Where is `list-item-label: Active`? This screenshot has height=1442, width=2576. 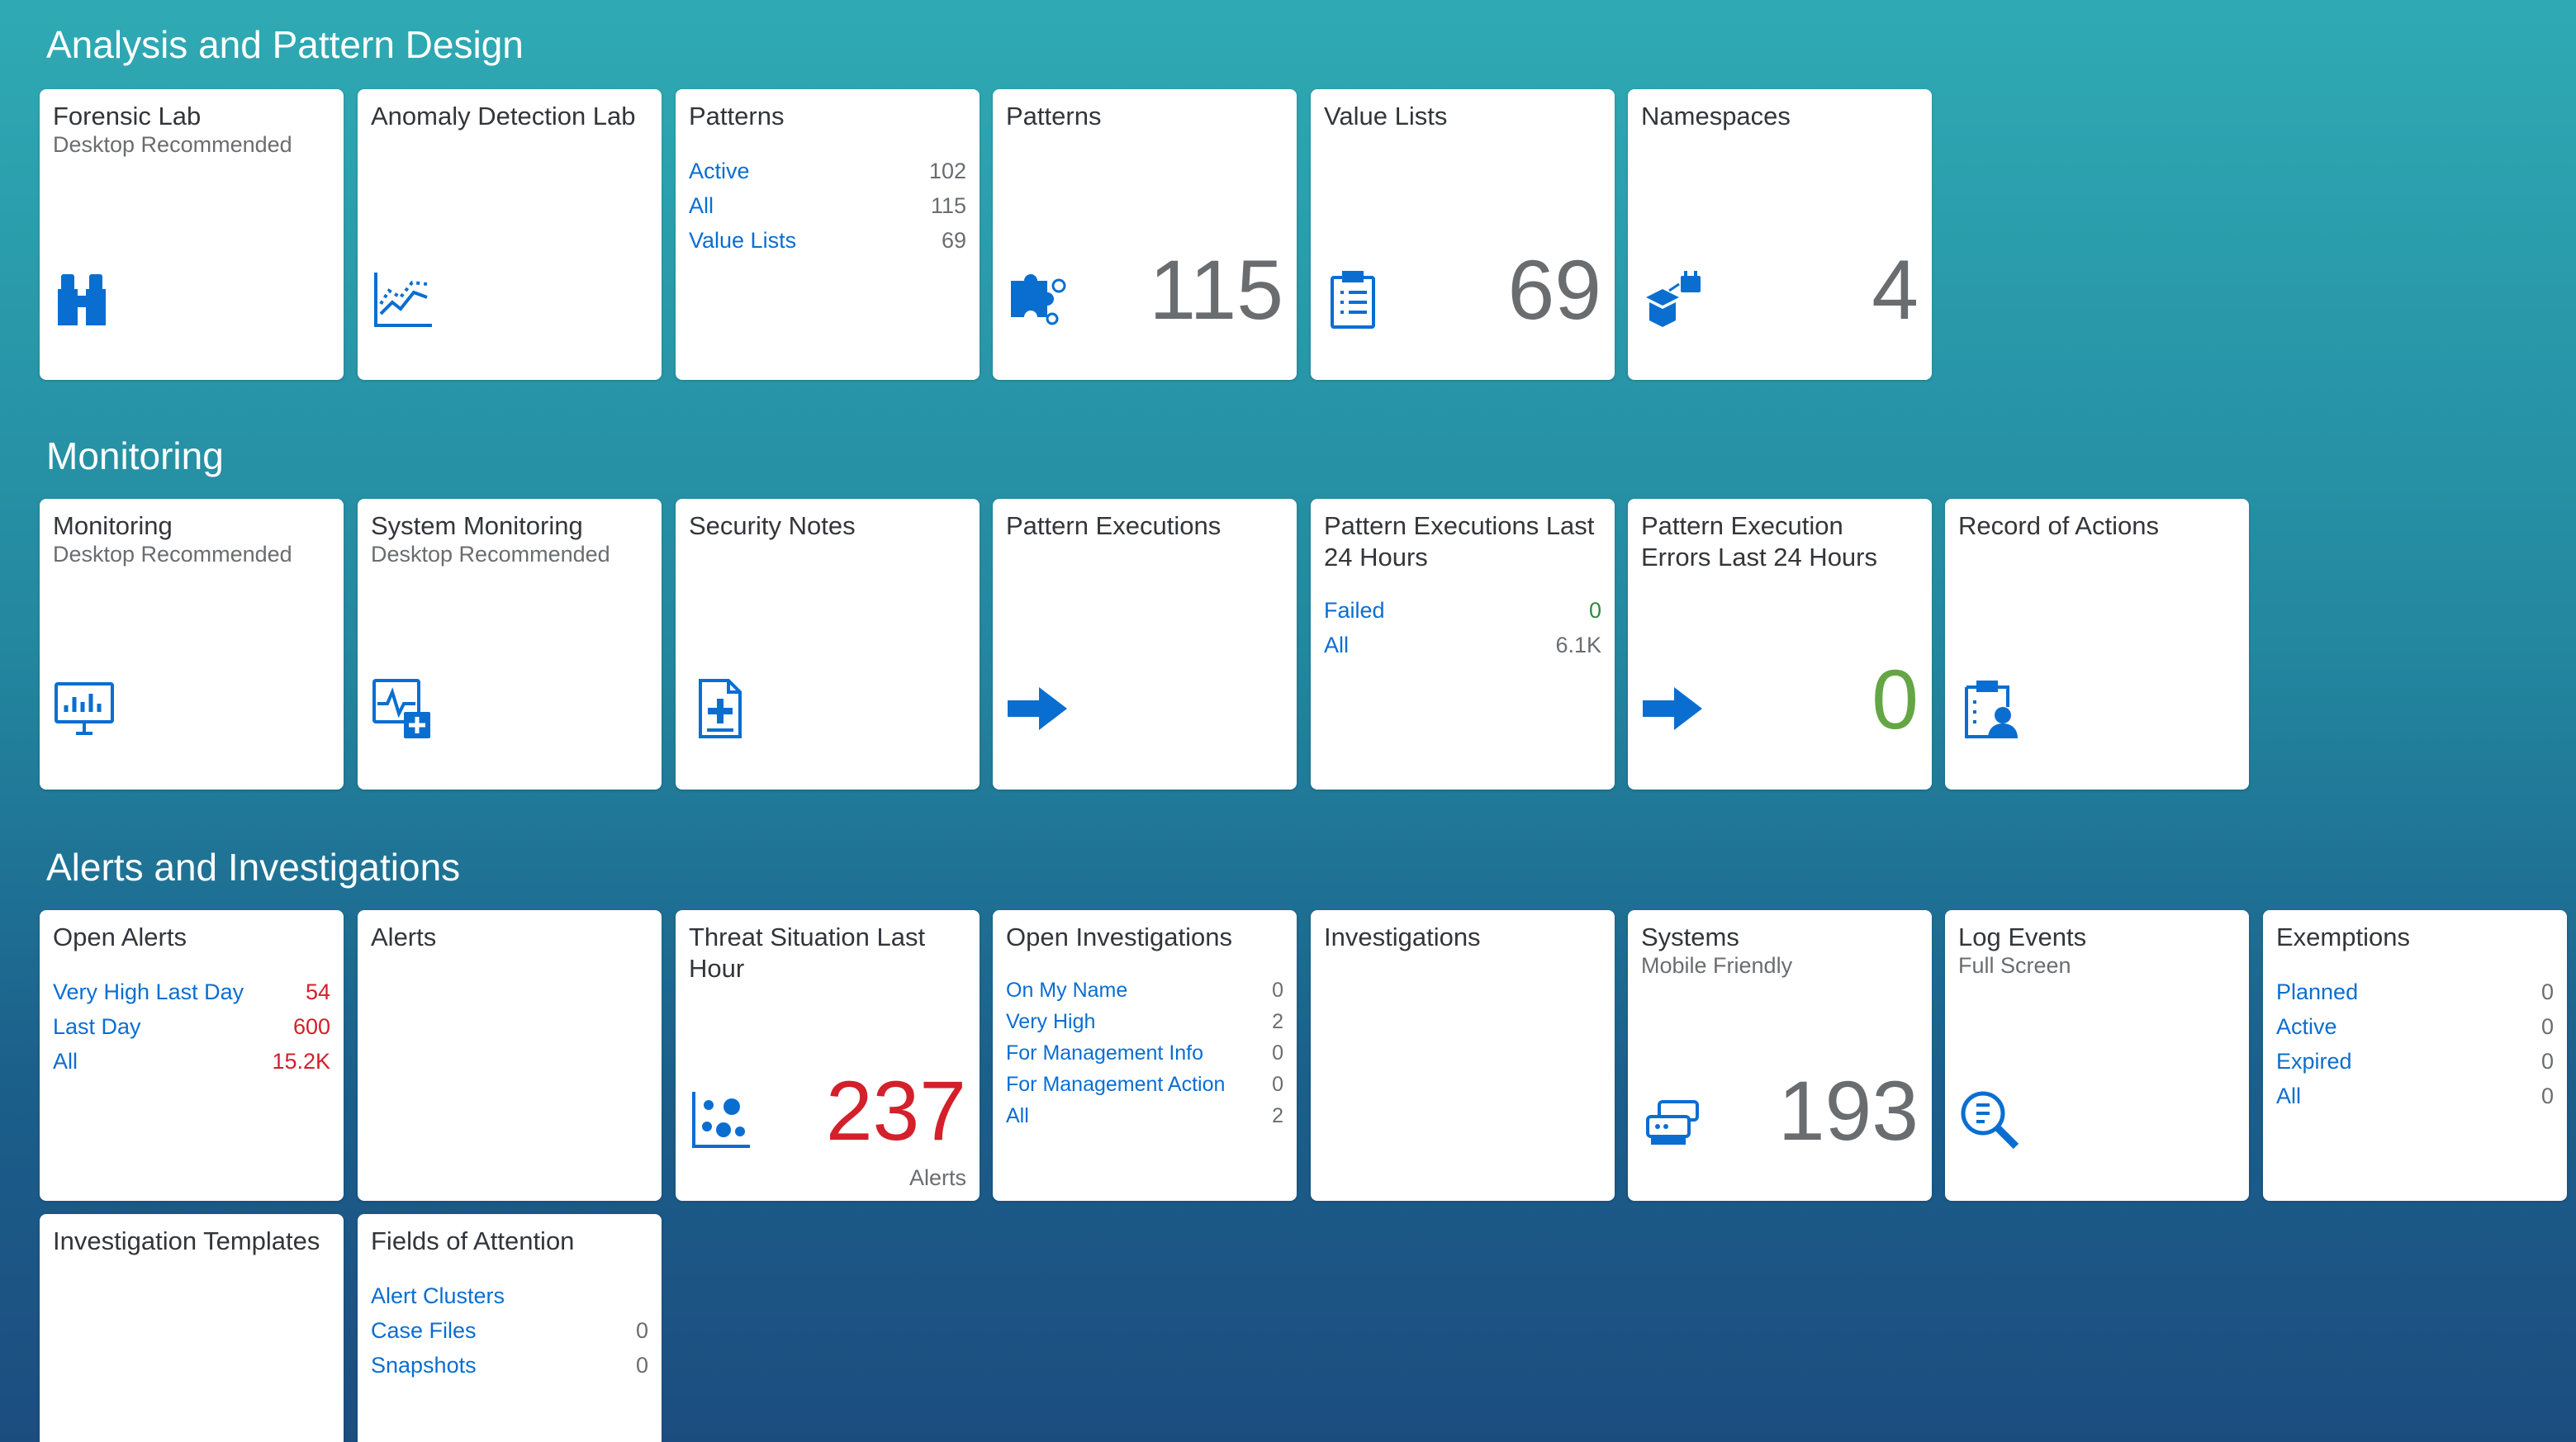
list-item-label: Active is located at coordinates (719, 171).